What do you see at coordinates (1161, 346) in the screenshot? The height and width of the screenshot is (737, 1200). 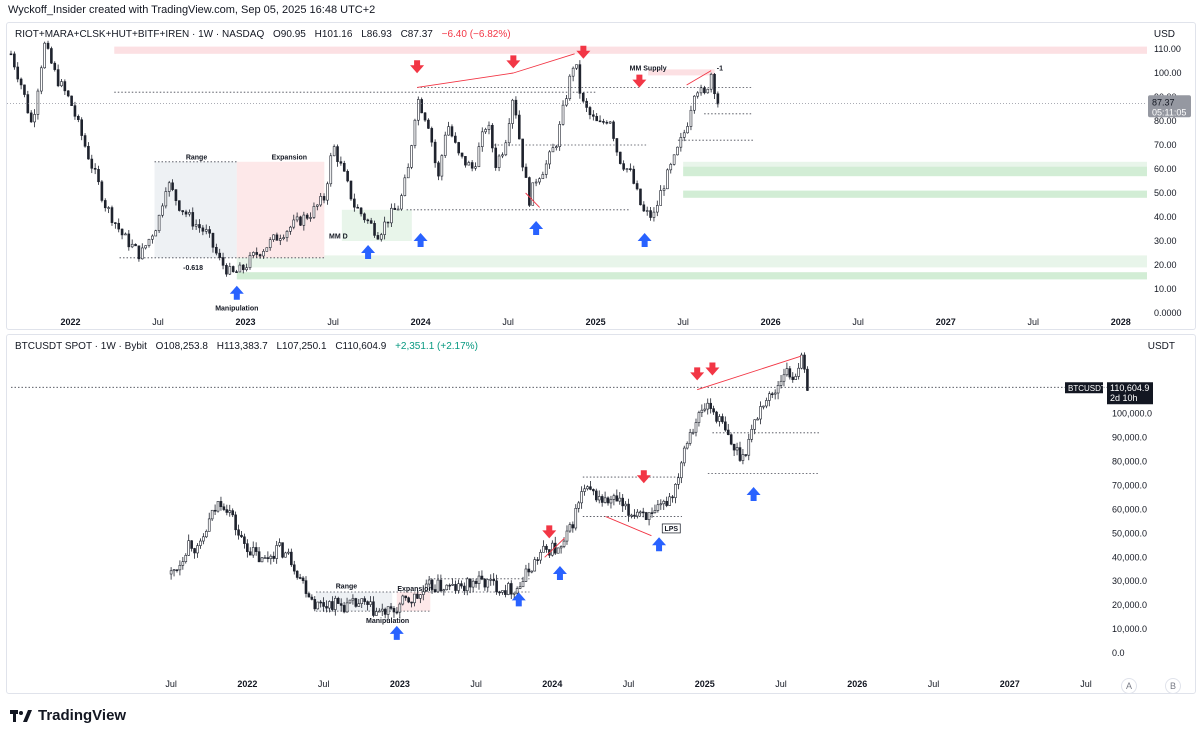 I see `btc-currency: USDT` at bounding box center [1161, 346].